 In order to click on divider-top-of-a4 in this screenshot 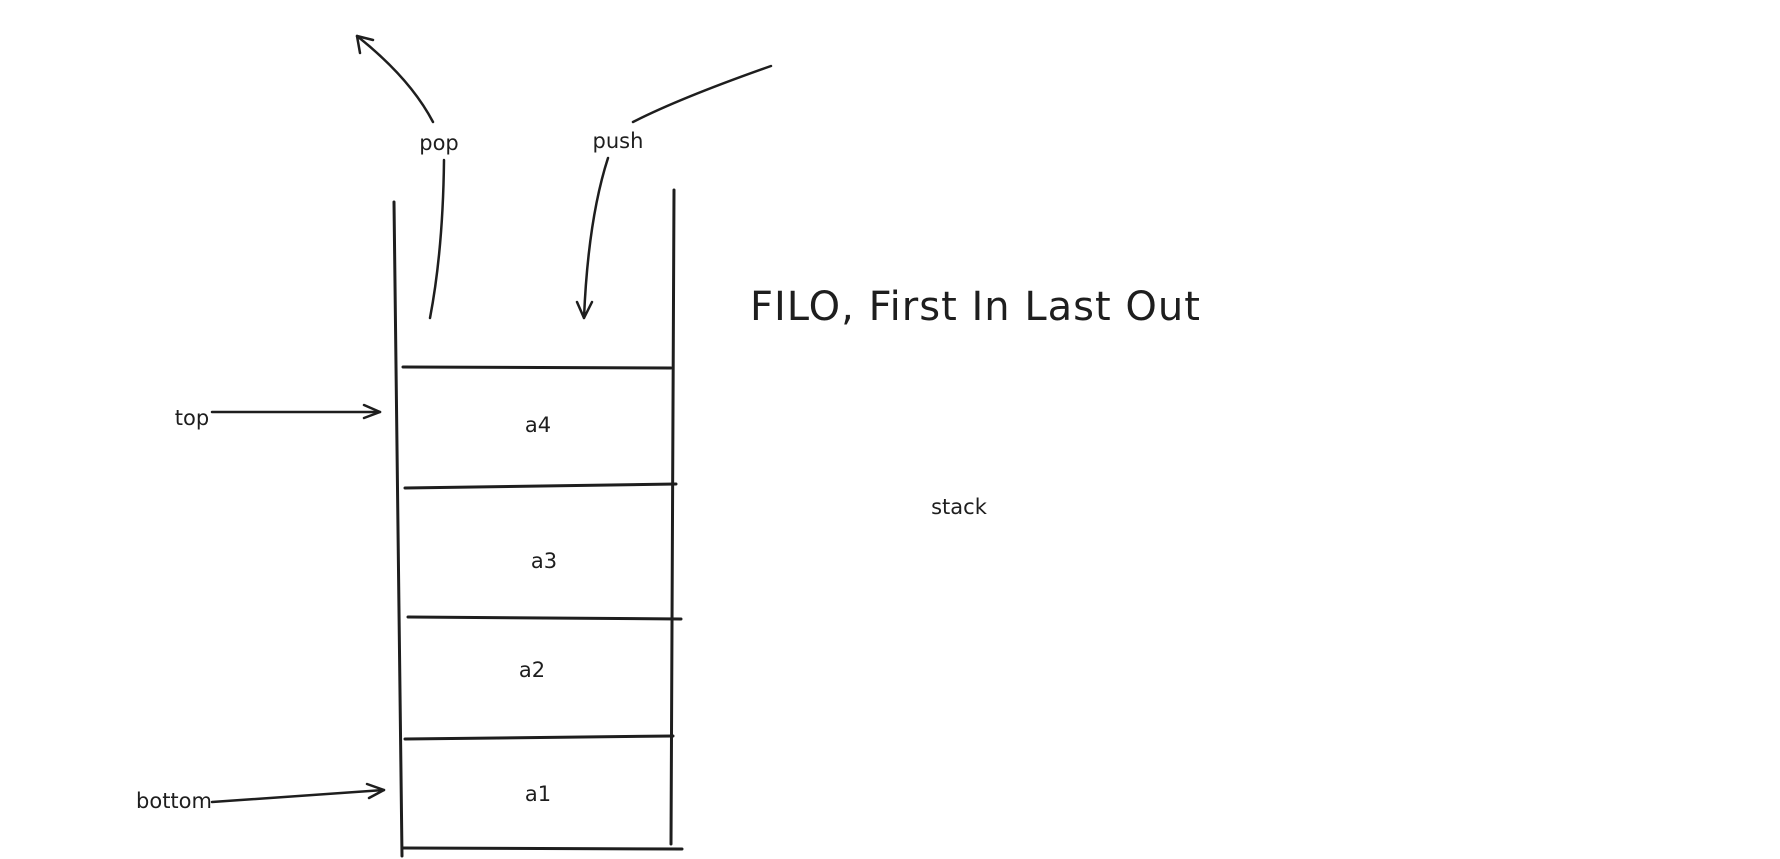, I will do `click(537, 367)`.